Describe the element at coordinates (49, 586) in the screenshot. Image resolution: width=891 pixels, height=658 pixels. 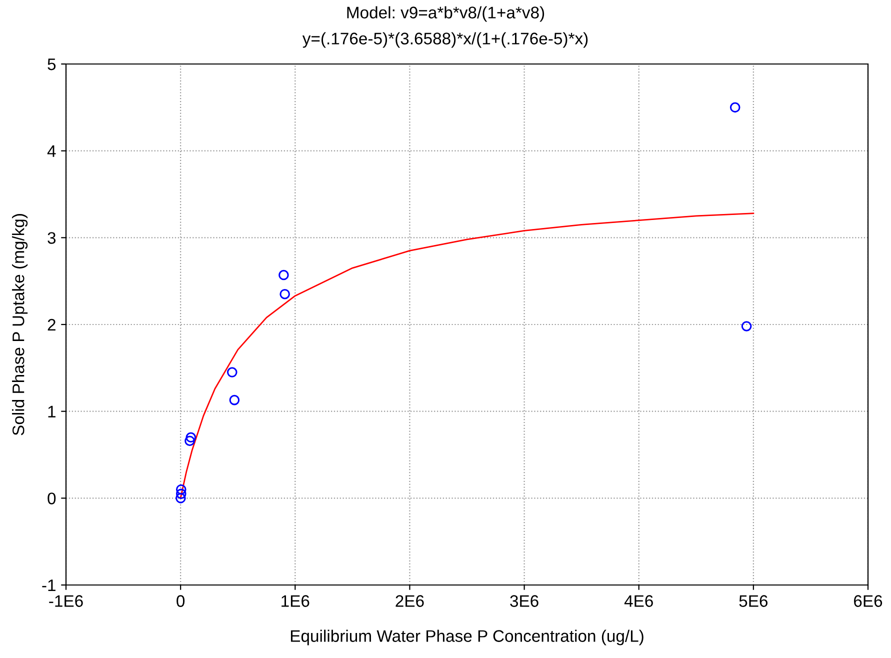
I see `y-tick-label: -1` at that location.